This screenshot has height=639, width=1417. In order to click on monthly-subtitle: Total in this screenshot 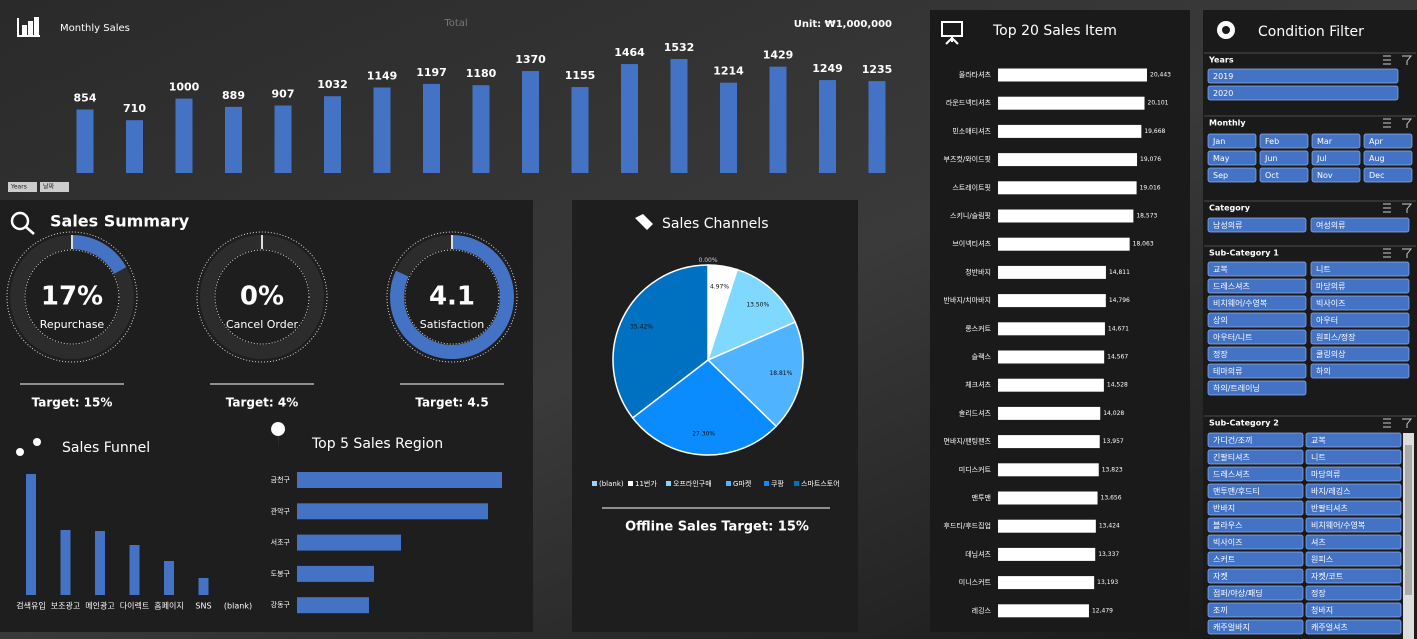, I will do `click(455, 23)`.